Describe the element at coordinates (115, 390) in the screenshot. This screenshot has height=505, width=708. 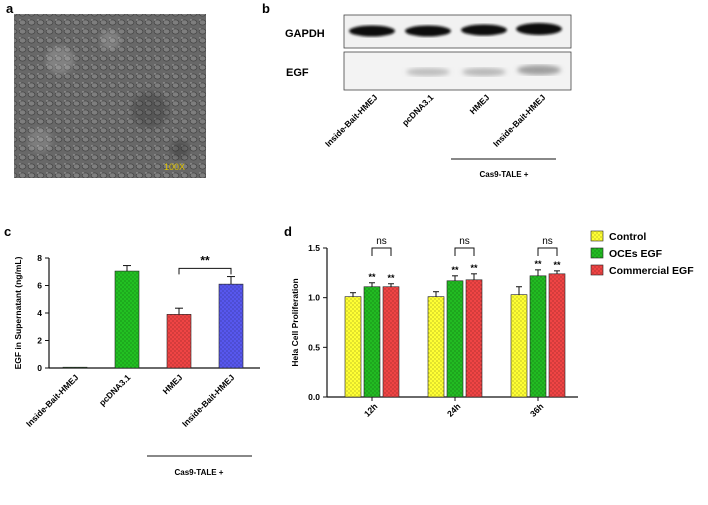
I see `chart-c-xtick-label: pcDNA3.1` at that location.